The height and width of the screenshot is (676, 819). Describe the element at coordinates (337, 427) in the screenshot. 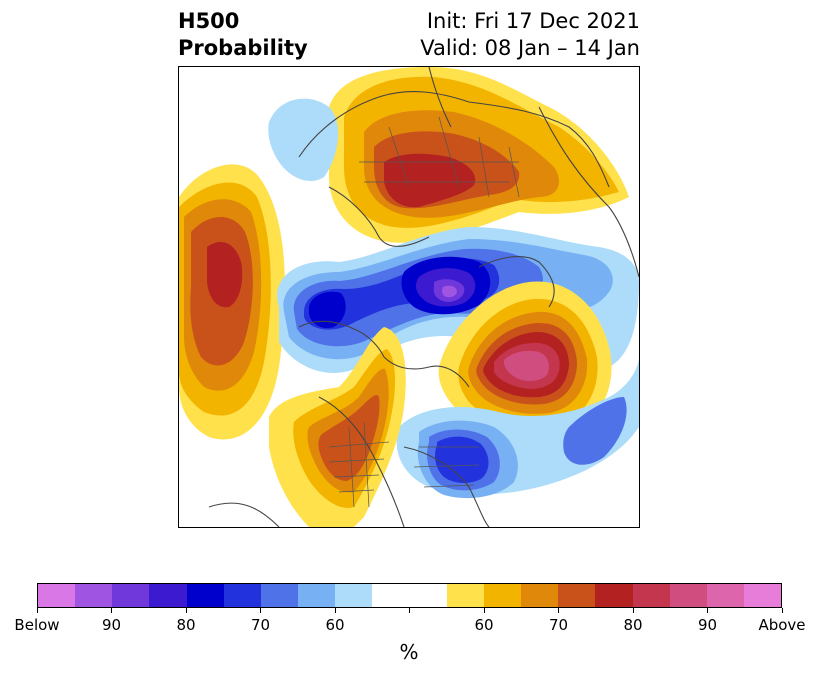

I see `anomaly-western-north-america` at that location.